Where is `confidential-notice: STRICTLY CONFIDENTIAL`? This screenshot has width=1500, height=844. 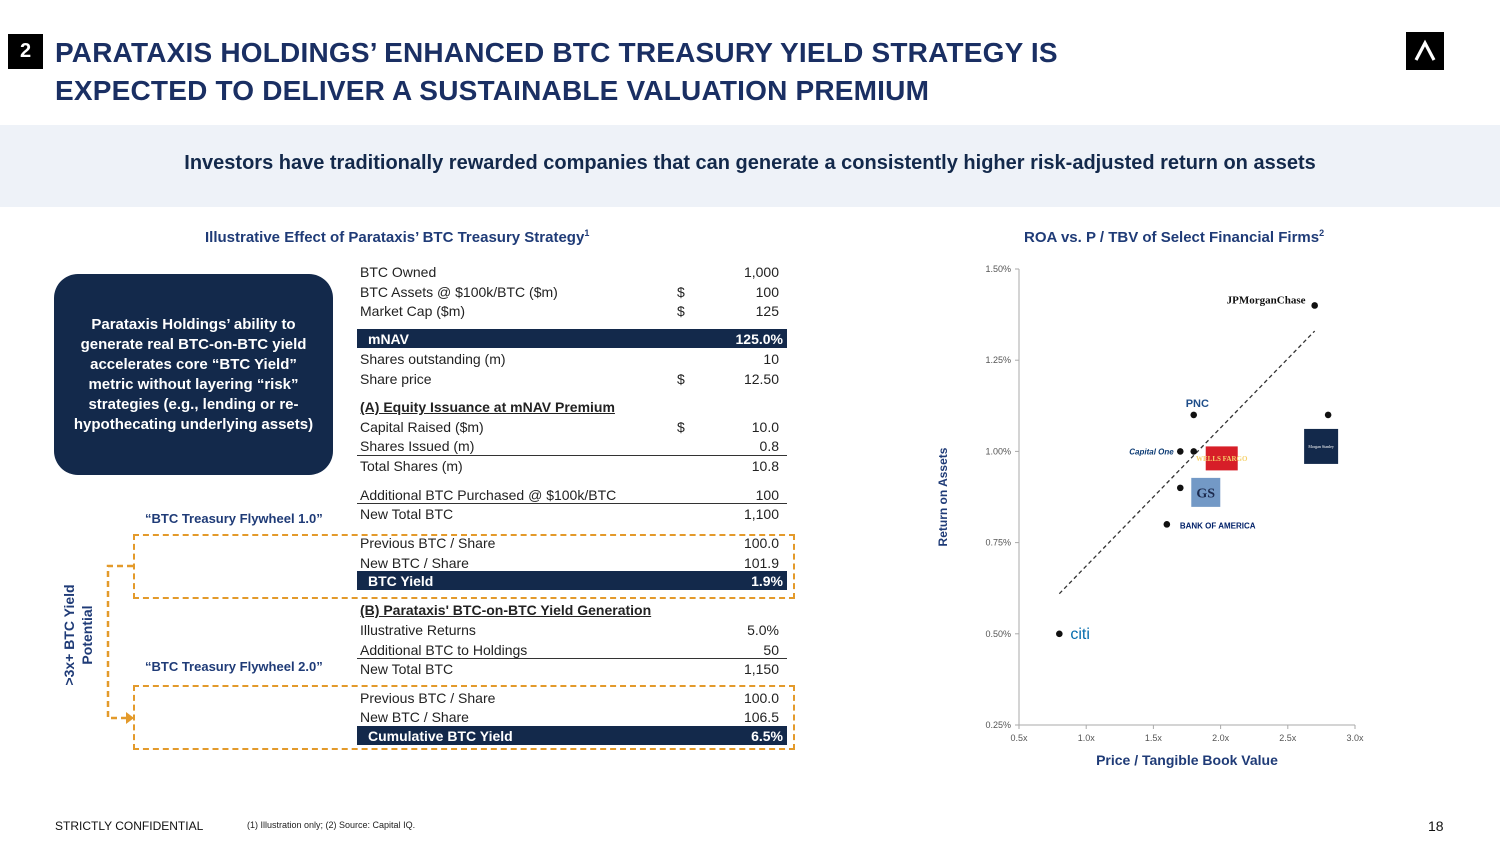
confidential-notice: STRICTLY CONFIDENTIAL is located at coordinates (129, 826).